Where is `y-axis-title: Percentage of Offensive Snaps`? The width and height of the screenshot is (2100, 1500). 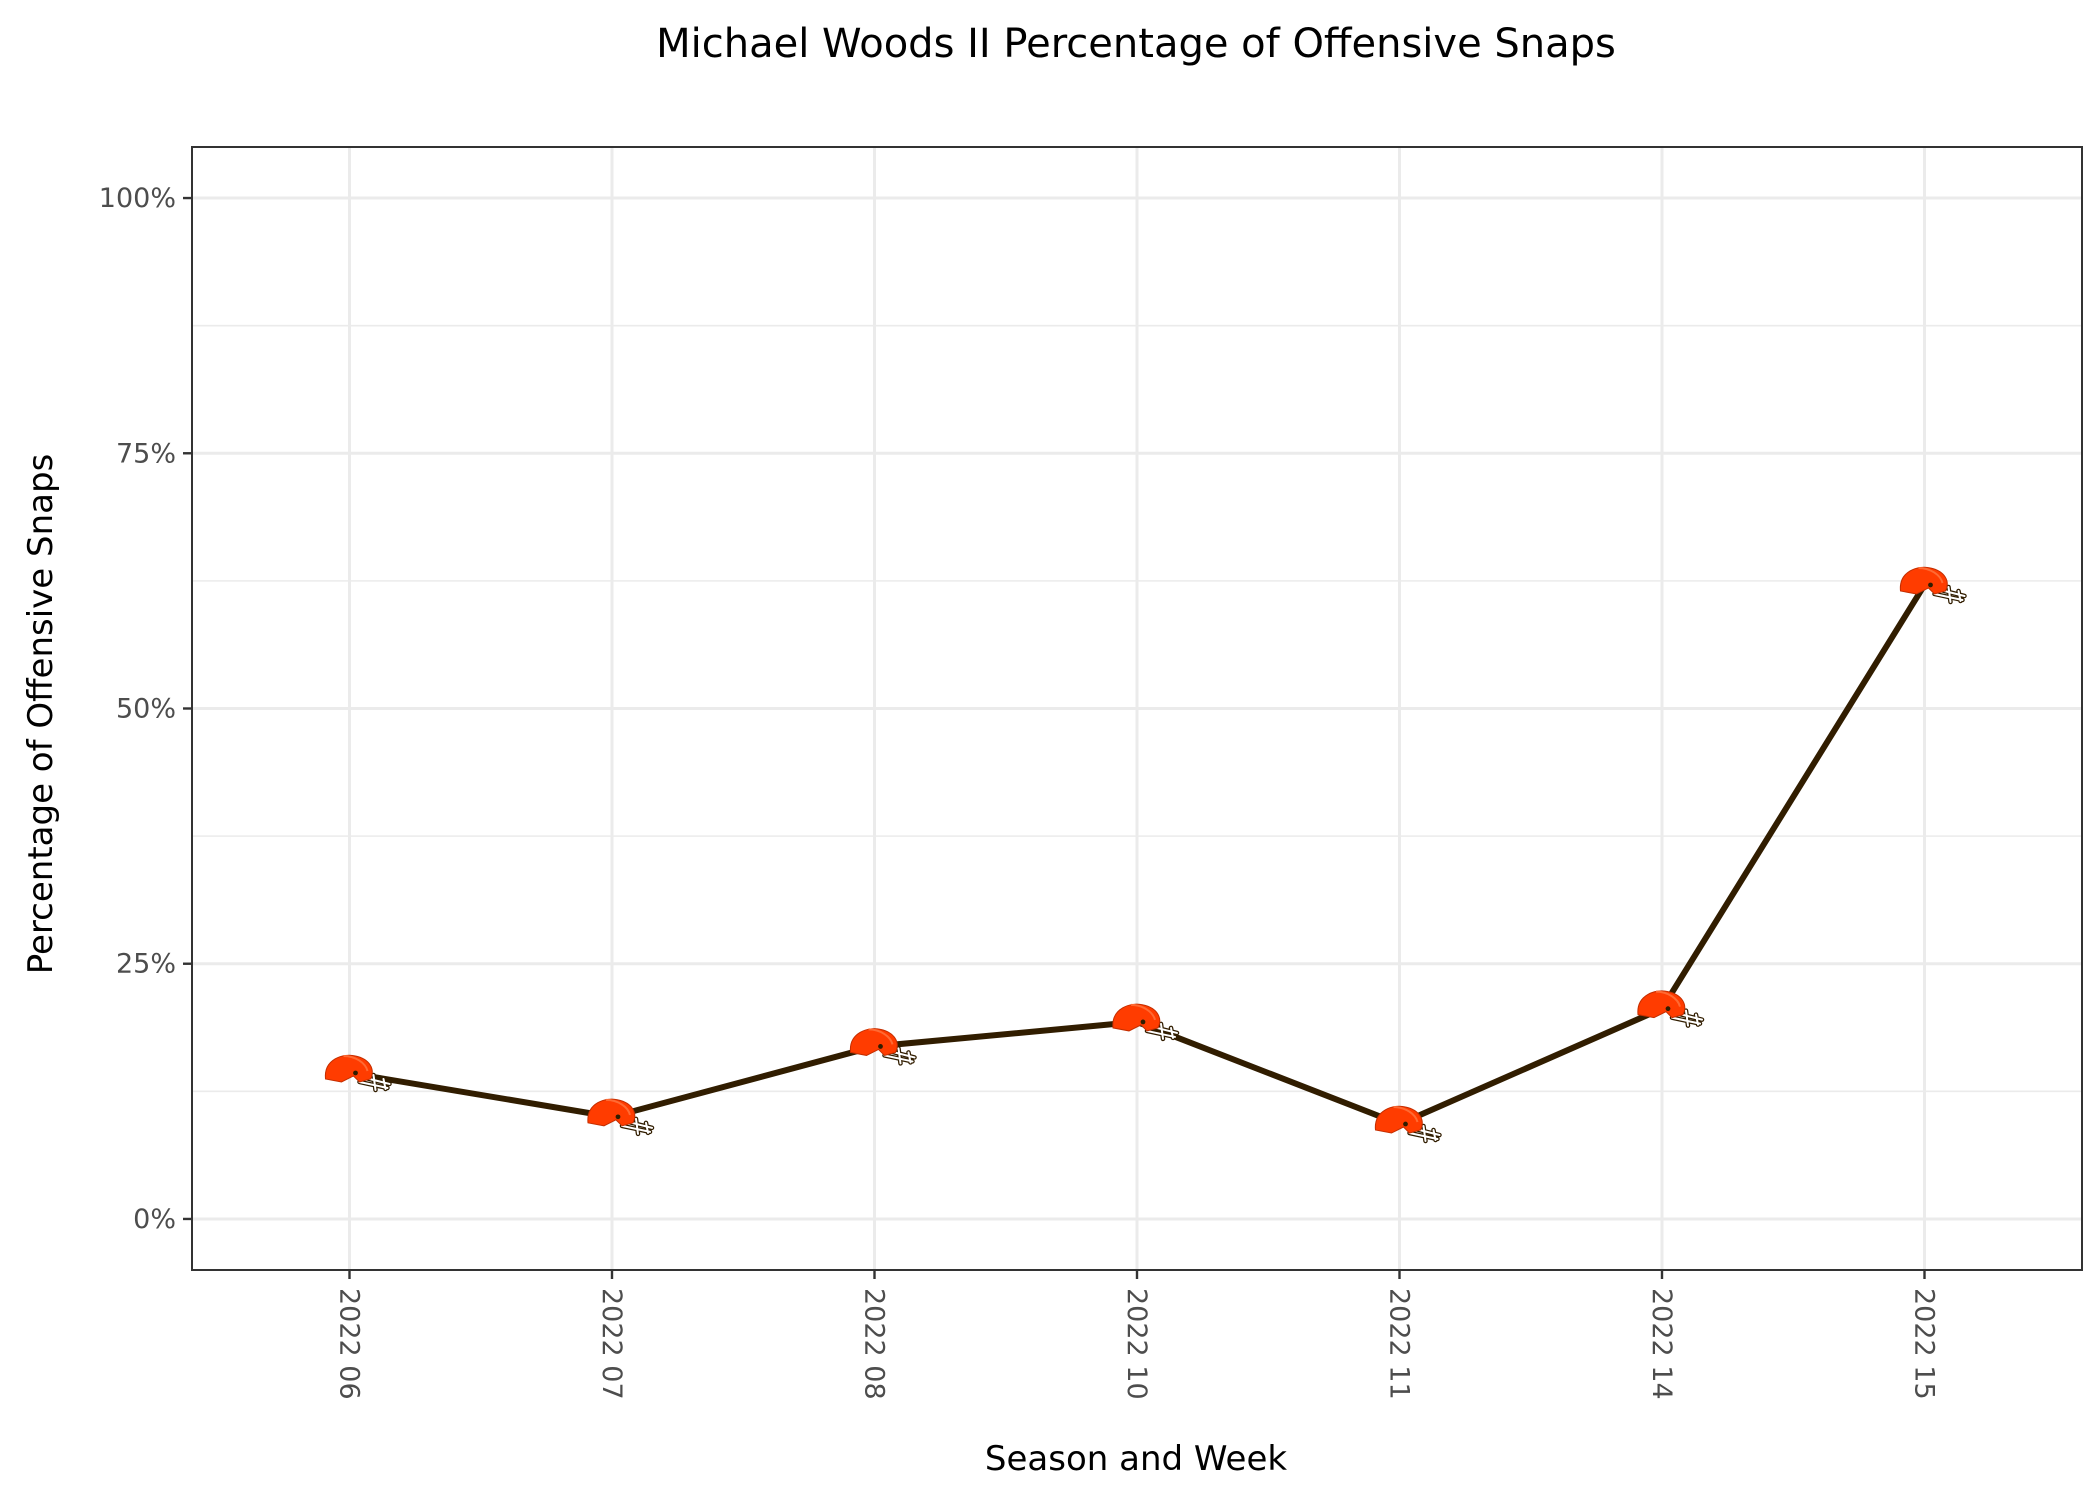
y-axis-title: Percentage of Offensive Snaps is located at coordinates (41, 714).